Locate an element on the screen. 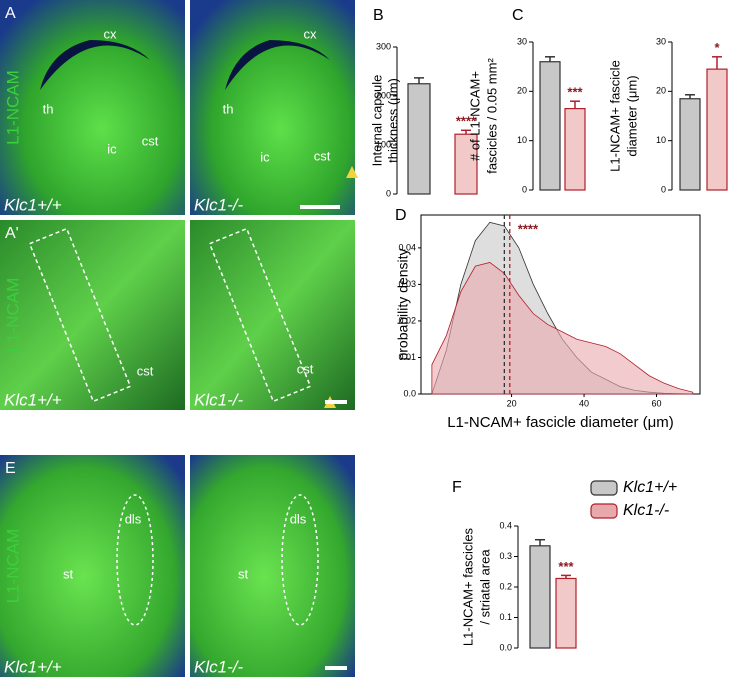  x-tick-label: 40 is located at coordinates (584, 403).